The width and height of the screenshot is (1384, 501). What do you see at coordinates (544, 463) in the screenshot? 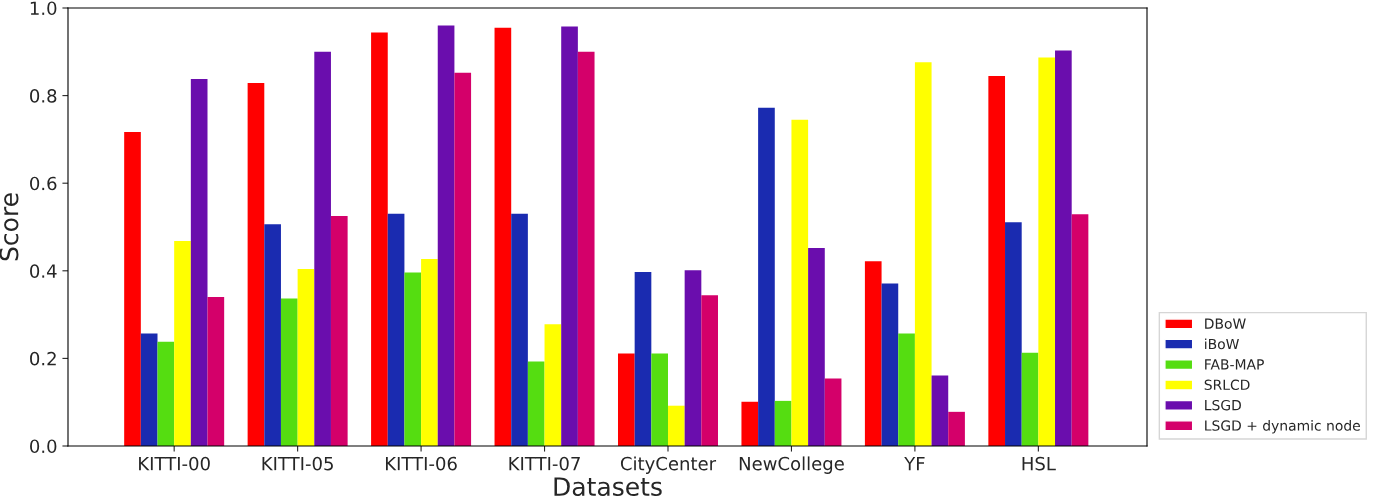
I see `x-tick-label: KITTI-07` at bounding box center [544, 463].